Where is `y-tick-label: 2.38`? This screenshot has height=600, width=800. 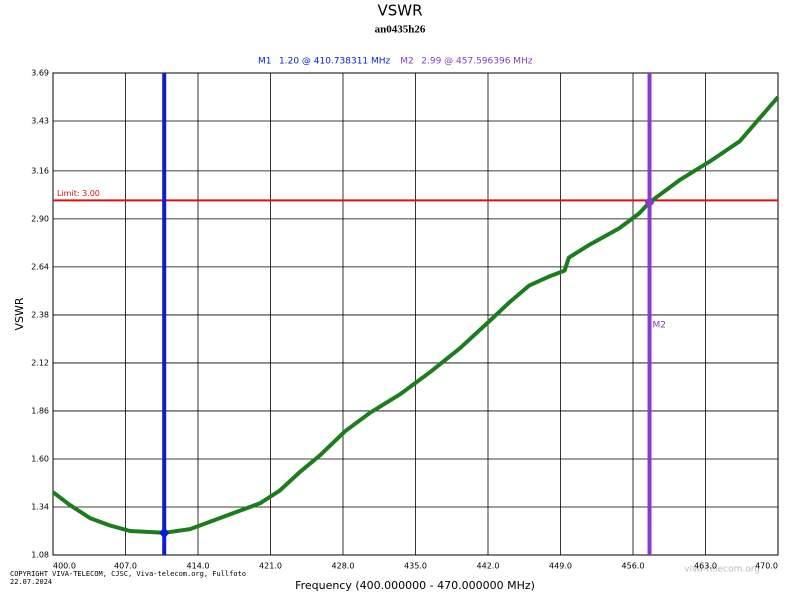
y-tick-label: 2.38 is located at coordinates (40, 314).